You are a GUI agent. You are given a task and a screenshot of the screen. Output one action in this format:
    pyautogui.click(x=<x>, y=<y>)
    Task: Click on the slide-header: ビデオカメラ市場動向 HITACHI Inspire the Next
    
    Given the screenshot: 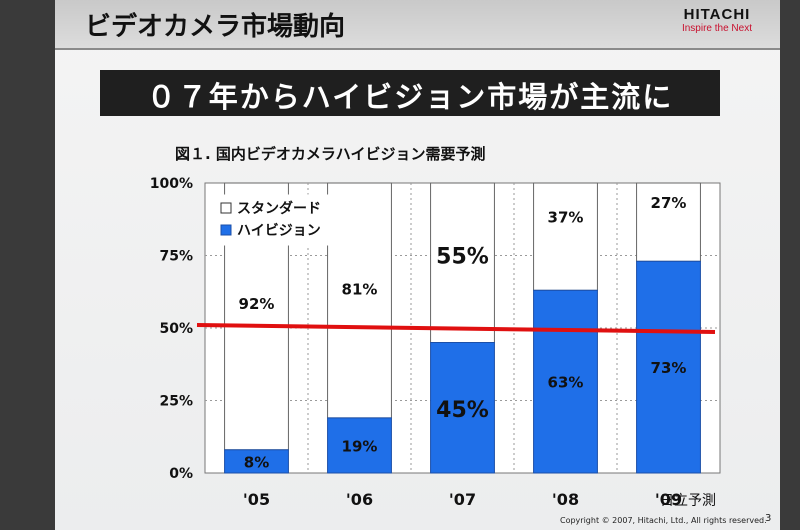 What is the action you would take?
    pyautogui.click(x=417, y=25)
    